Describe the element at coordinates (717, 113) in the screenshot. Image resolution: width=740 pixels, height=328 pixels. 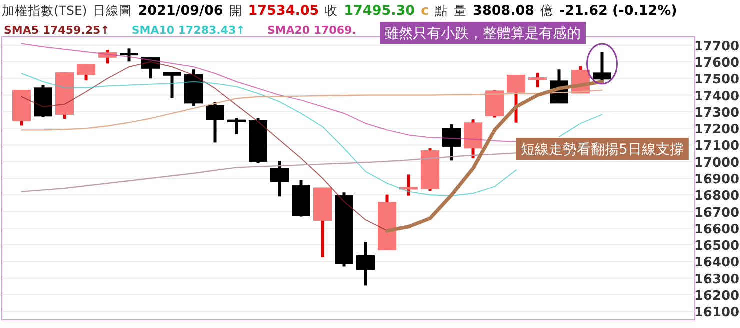
I see `y-tick-label: 17300` at that location.